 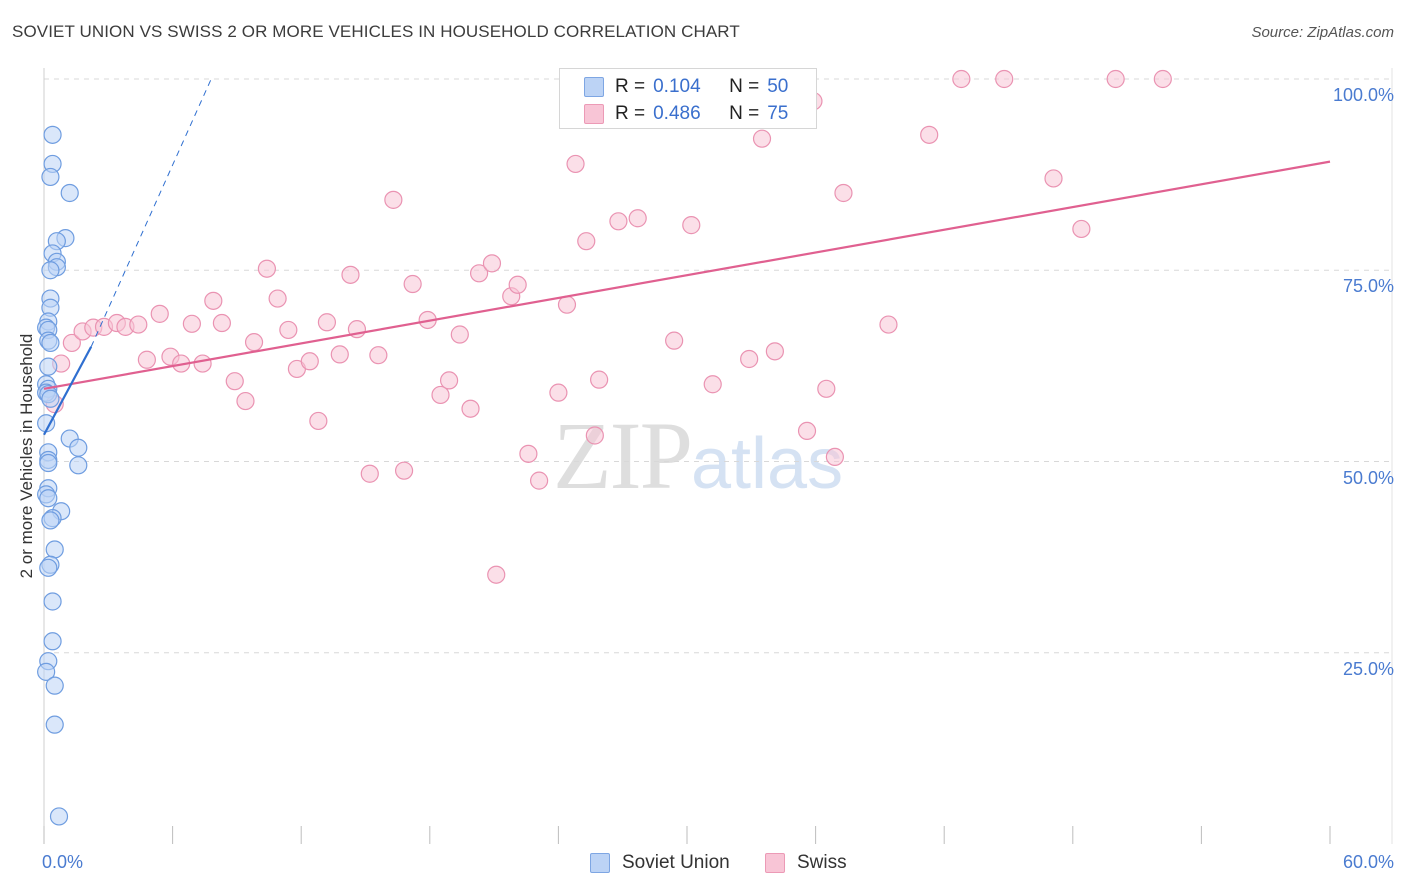 I want to click on y-tick-label-100: 100.0%, so click(x=1363, y=95).